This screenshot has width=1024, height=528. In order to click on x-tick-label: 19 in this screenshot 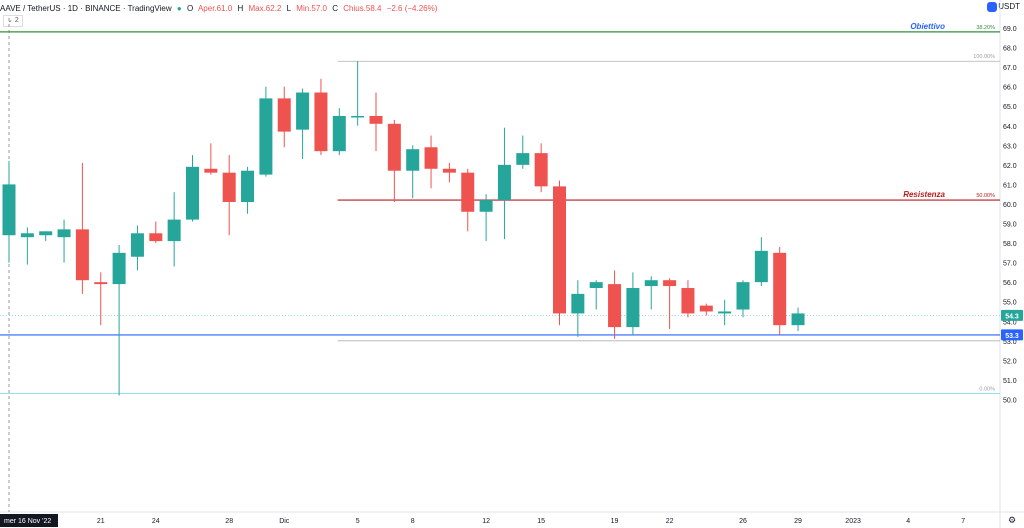, I will do `click(615, 521)`.